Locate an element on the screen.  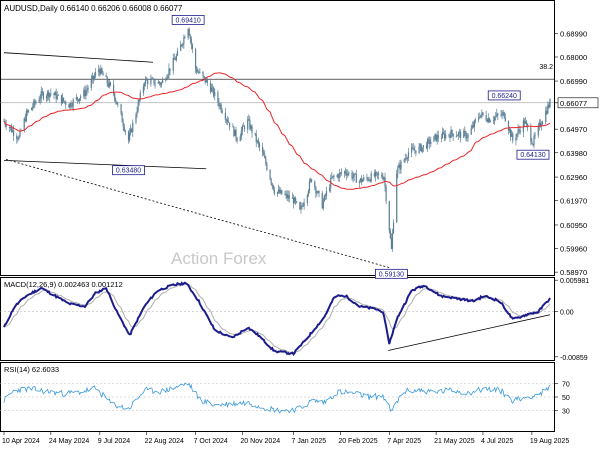
price-tick-label: 0.61970 is located at coordinates (573, 201).